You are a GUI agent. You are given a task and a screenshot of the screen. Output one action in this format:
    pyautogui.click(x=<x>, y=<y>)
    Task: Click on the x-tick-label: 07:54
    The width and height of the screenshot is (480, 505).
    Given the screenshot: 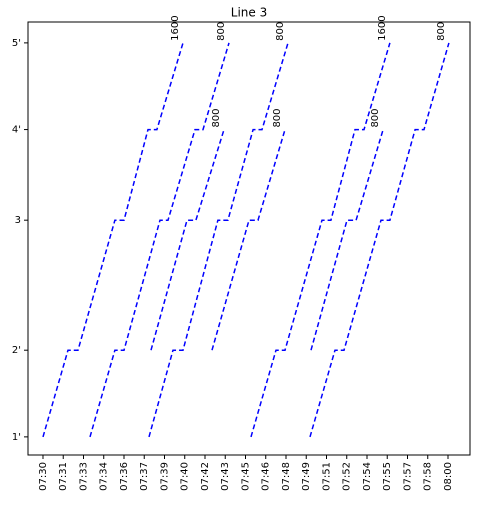 What is the action you would take?
    pyautogui.click(x=367, y=476)
    